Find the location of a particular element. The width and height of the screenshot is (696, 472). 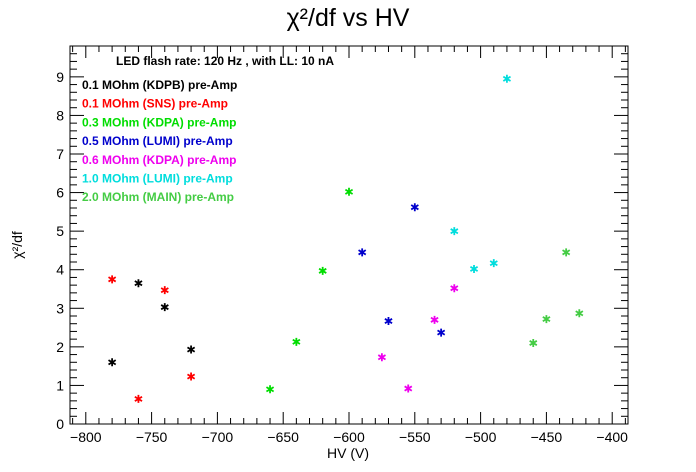

y-tick-label: 9 is located at coordinates (60, 77).